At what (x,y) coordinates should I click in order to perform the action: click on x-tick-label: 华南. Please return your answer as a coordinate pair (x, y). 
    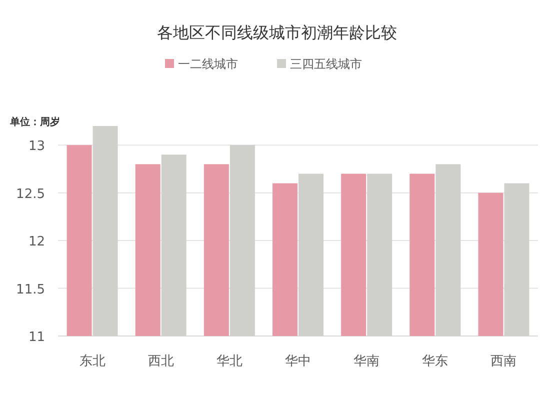
    Looking at the image, I should click on (367, 361).